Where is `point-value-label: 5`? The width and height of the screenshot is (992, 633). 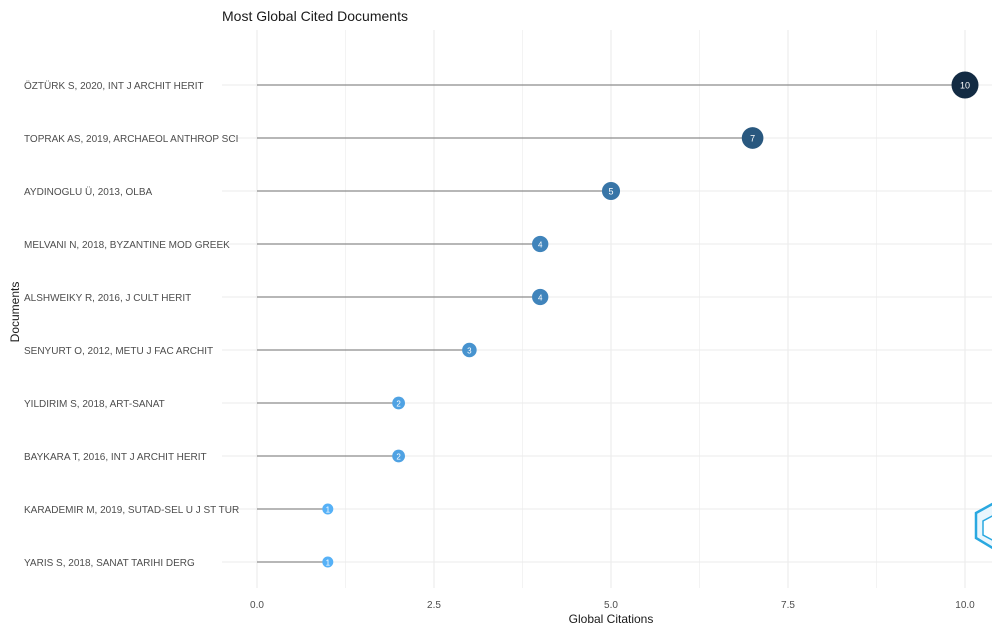
point-value-label: 5 is located at coordinates (610, 192).